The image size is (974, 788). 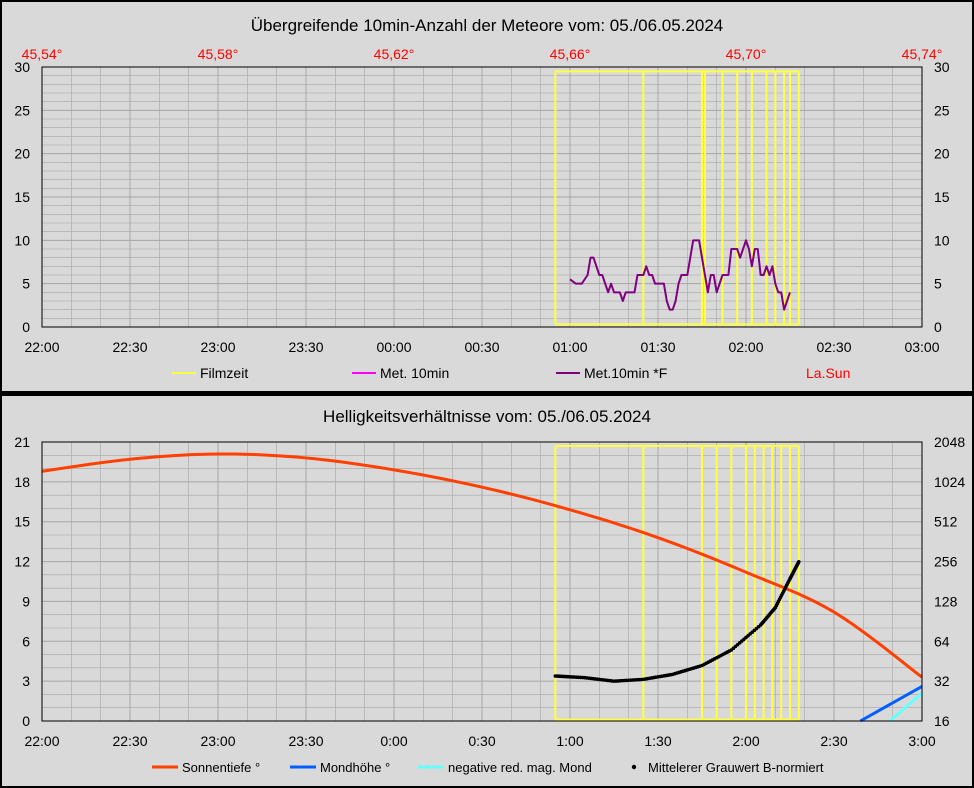 I want to click on y-left-tick-label: 6, so click(x=26, y=641).